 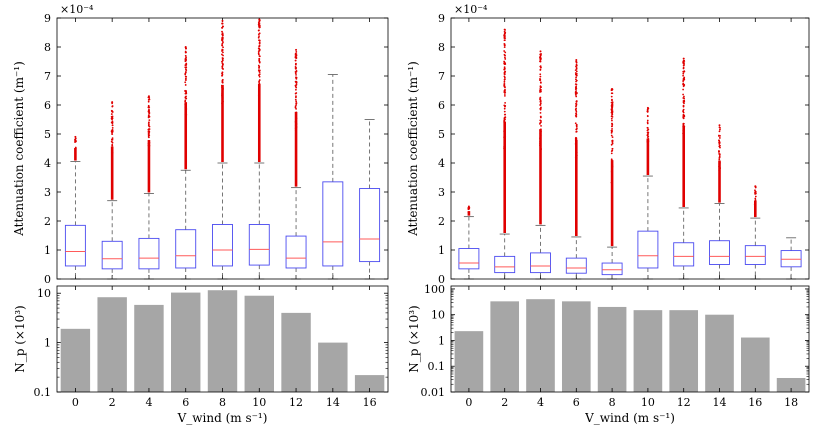 What do you see at coordinates (441, 105) in the screenshot?
I see `y-tick-label: 6` at bounding box center [441, 105].